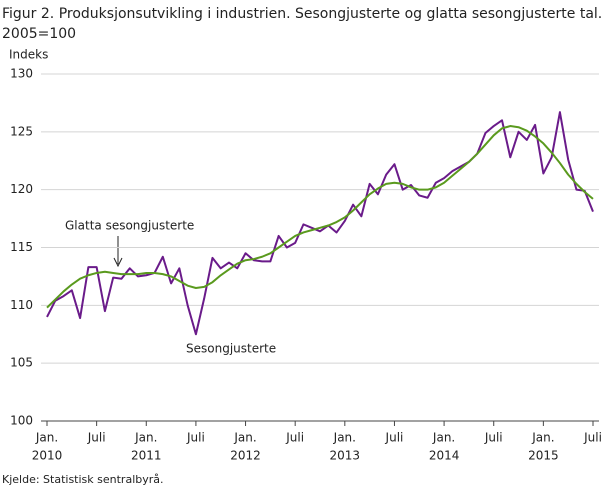 Image resolution: width=610 pixels, height=489 pixels. I want to click on x-tick-label: 2010, so click(47, 456).